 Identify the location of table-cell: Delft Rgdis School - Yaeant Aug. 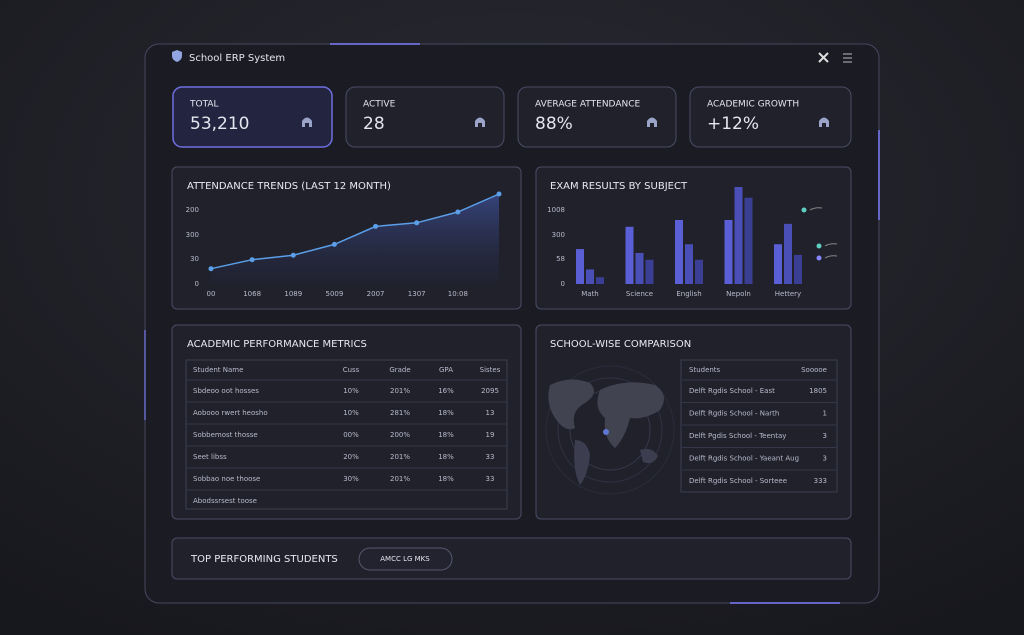
(744, 459).